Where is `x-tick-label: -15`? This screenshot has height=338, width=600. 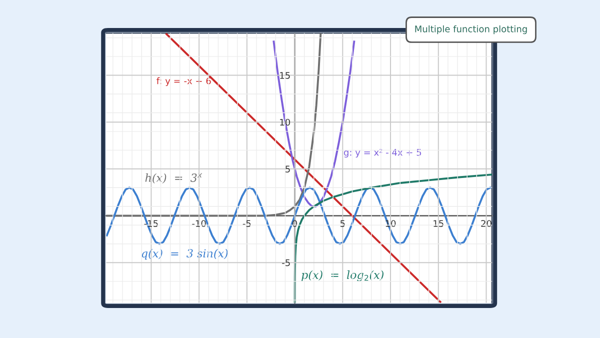 x-tick-label: -15 is located at coordinates (151, 223).